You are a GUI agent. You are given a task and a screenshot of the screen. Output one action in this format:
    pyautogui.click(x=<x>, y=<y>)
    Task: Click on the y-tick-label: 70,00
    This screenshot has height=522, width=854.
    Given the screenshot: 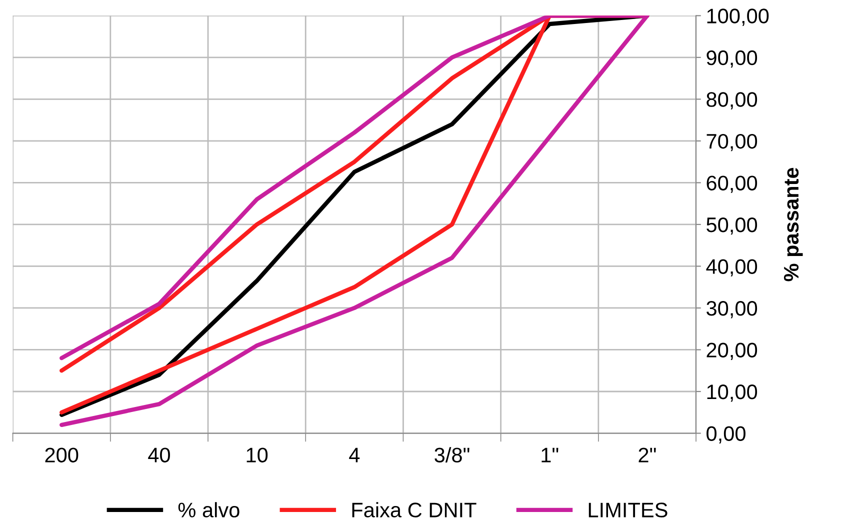 What is the action you would take?
    pyautogui.click(x=732, y=143)
    